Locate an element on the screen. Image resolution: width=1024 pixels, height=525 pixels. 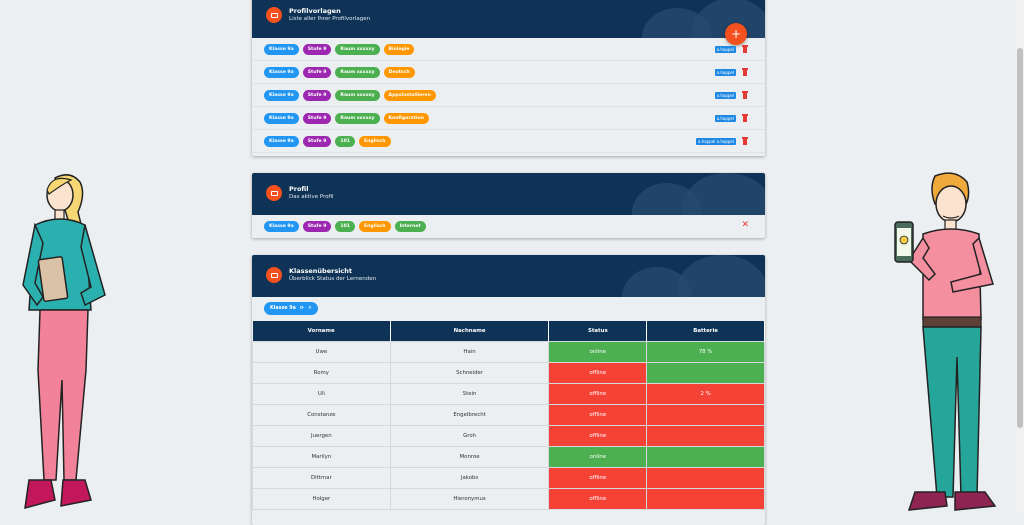
table-row: Uli Stein offline 2 % is located at coordinates (508, 393).